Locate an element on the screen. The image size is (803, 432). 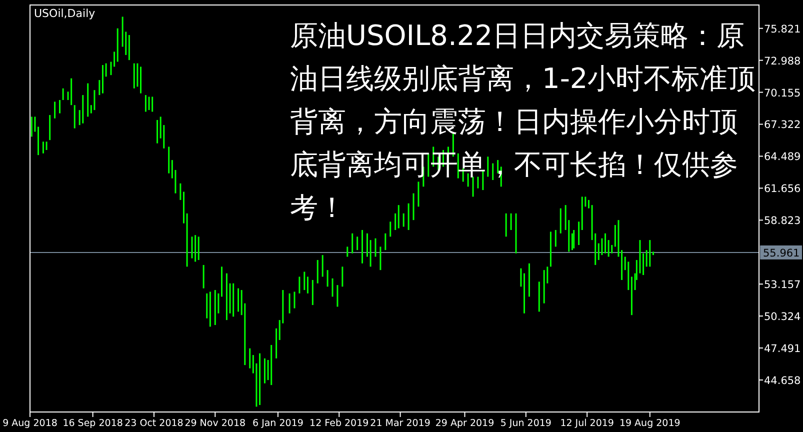
x-tick-label: 23 Oct 2018 is located at coordinates (154, 423).